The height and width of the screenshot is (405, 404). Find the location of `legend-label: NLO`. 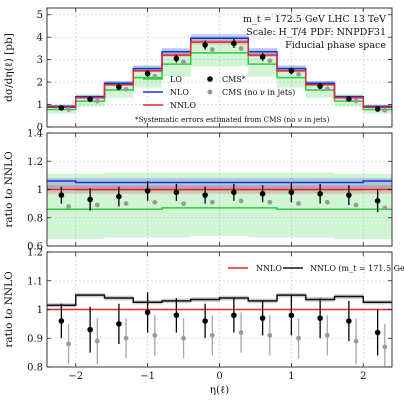

legend-label: NLO is located at coordinates (179, 92).